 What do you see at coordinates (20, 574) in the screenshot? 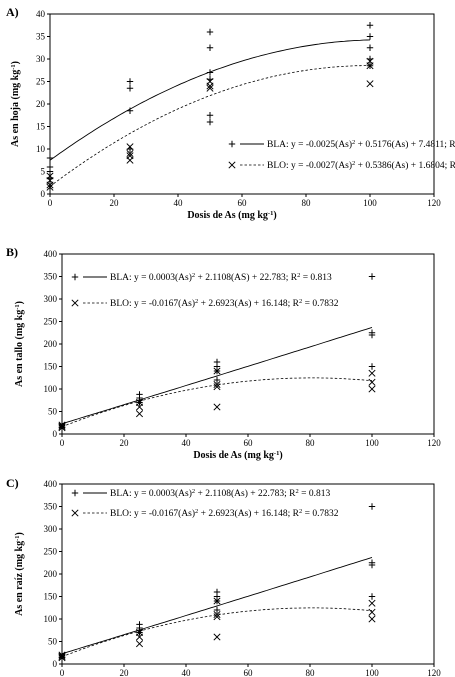
I see `y-axis-title: As en raíz (mg kg-1)` at bounding box center [20, 574].